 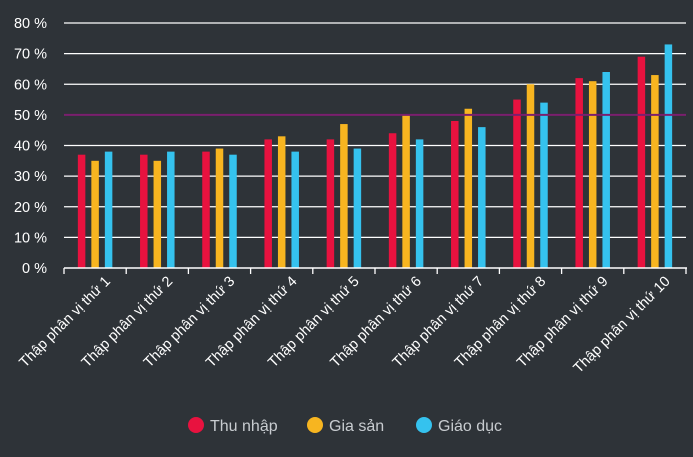 I want to click on legend-item: Giáo dục, so click(x=459, y=426).